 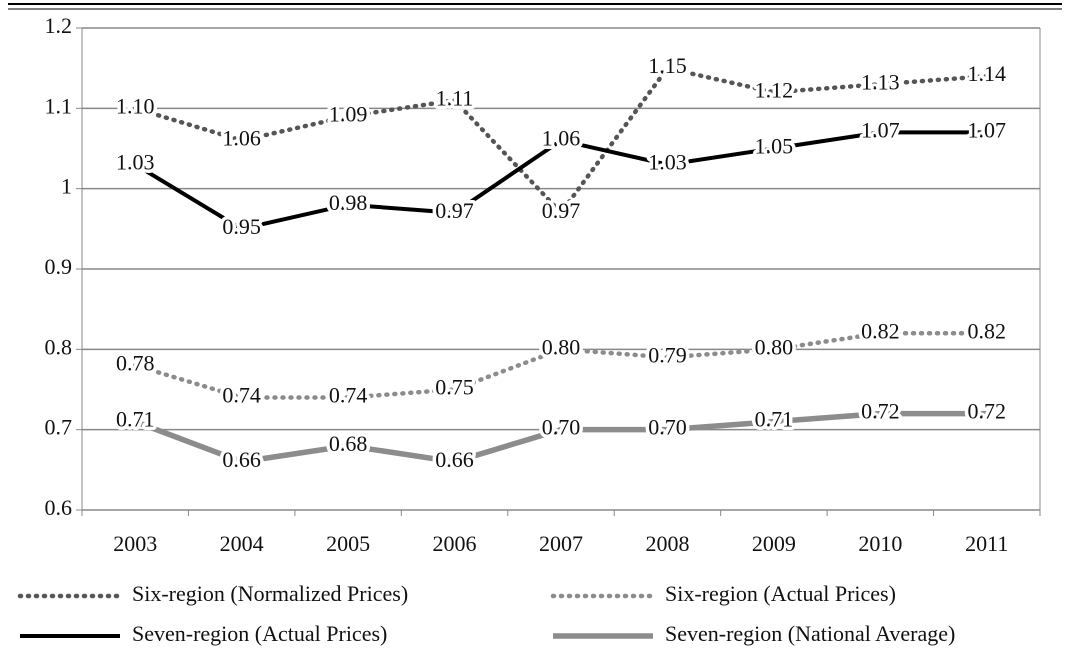 I want to click on x-tick-label: 2010, so click(x=880, y=543).